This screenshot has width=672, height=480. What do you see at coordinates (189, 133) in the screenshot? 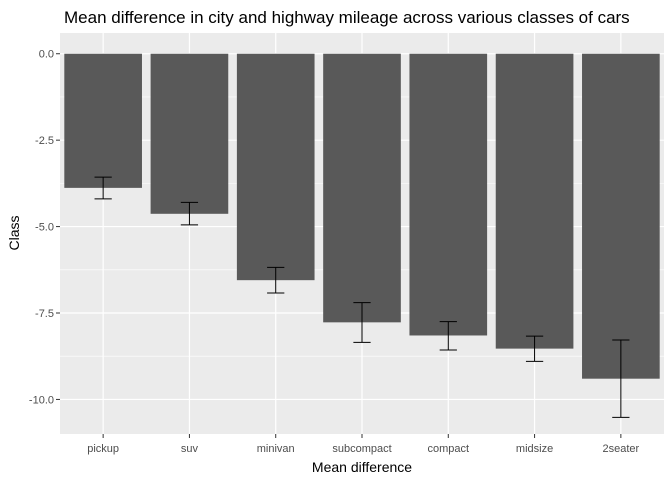
I see `bar-suv` at bounding box center [189, 133].